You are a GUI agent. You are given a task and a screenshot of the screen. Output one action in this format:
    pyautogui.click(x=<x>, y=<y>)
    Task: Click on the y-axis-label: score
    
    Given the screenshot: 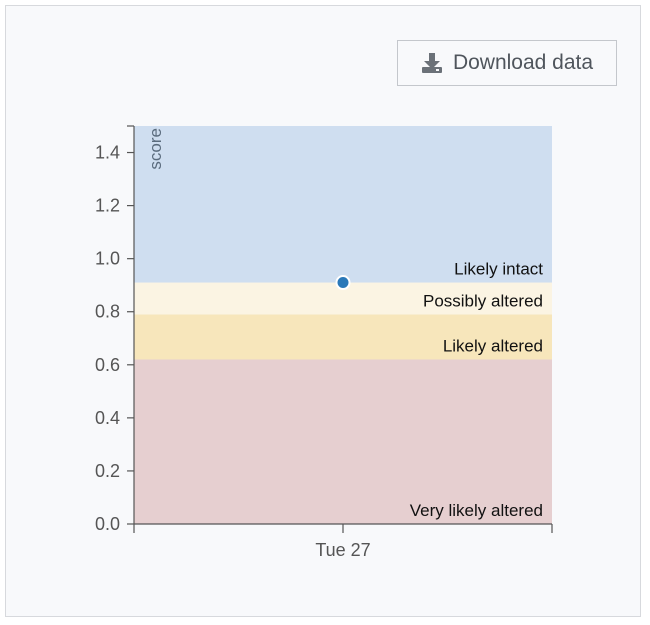 What is the action you would take?
    pyautogui.click(x=155, y=149)
    